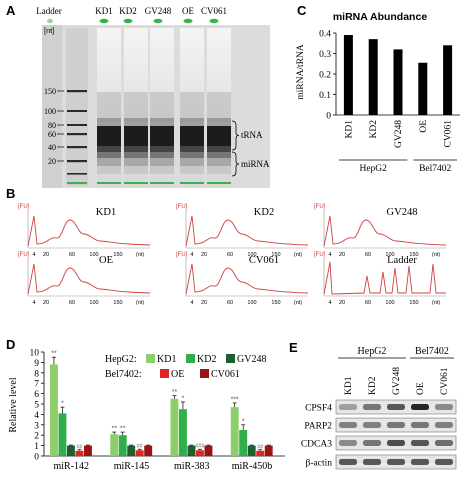 The height and width of the screenshot is (482, 474). I want to click on panel-label-d: D, so click(10, 344).